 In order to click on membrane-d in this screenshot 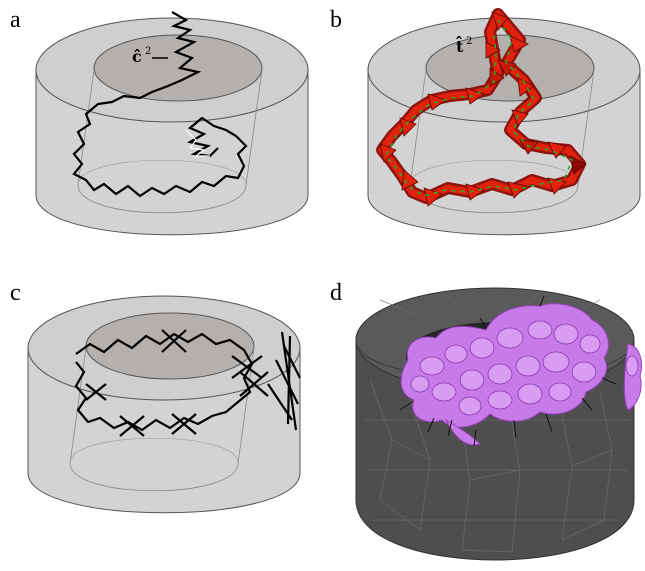, I will do `click(520, 371)`.